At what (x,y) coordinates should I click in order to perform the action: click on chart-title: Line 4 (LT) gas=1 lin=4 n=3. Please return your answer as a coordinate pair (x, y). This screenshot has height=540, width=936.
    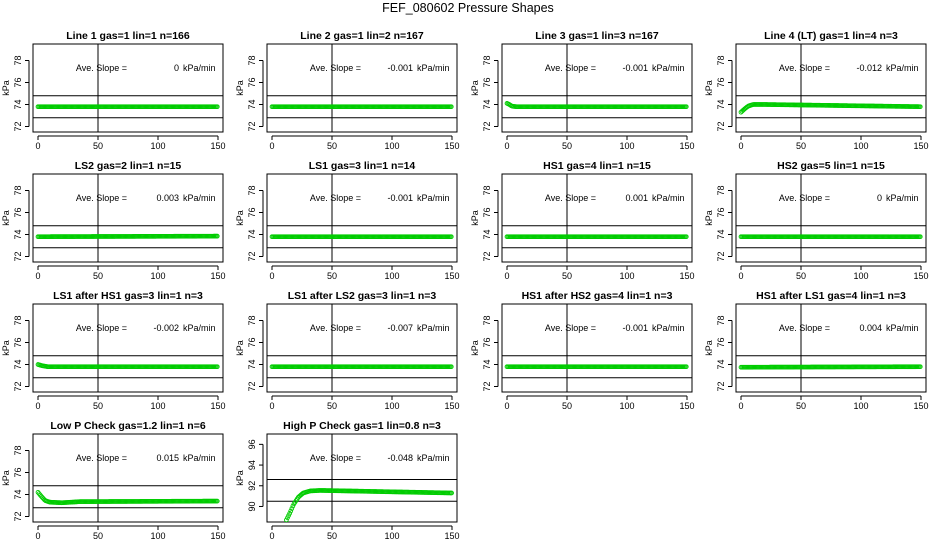
    Looking at the image, I should click on (831, 36).